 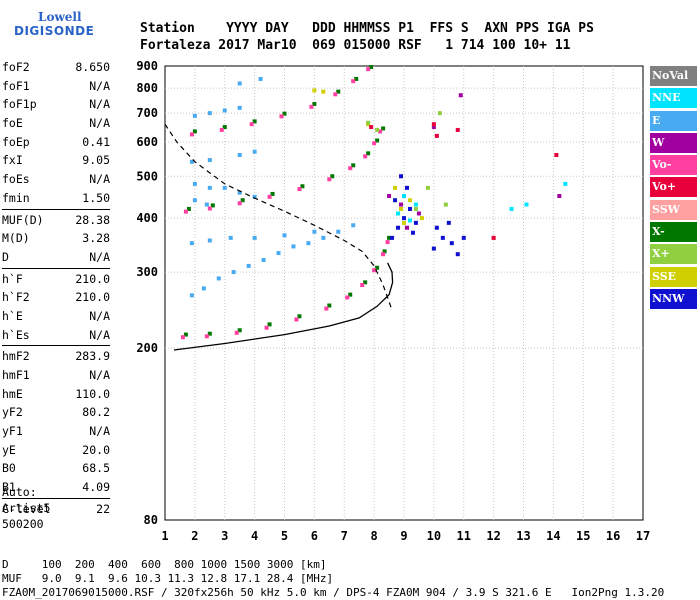 I want to click on x-tick-label: 16, so click(x=613, y=536).